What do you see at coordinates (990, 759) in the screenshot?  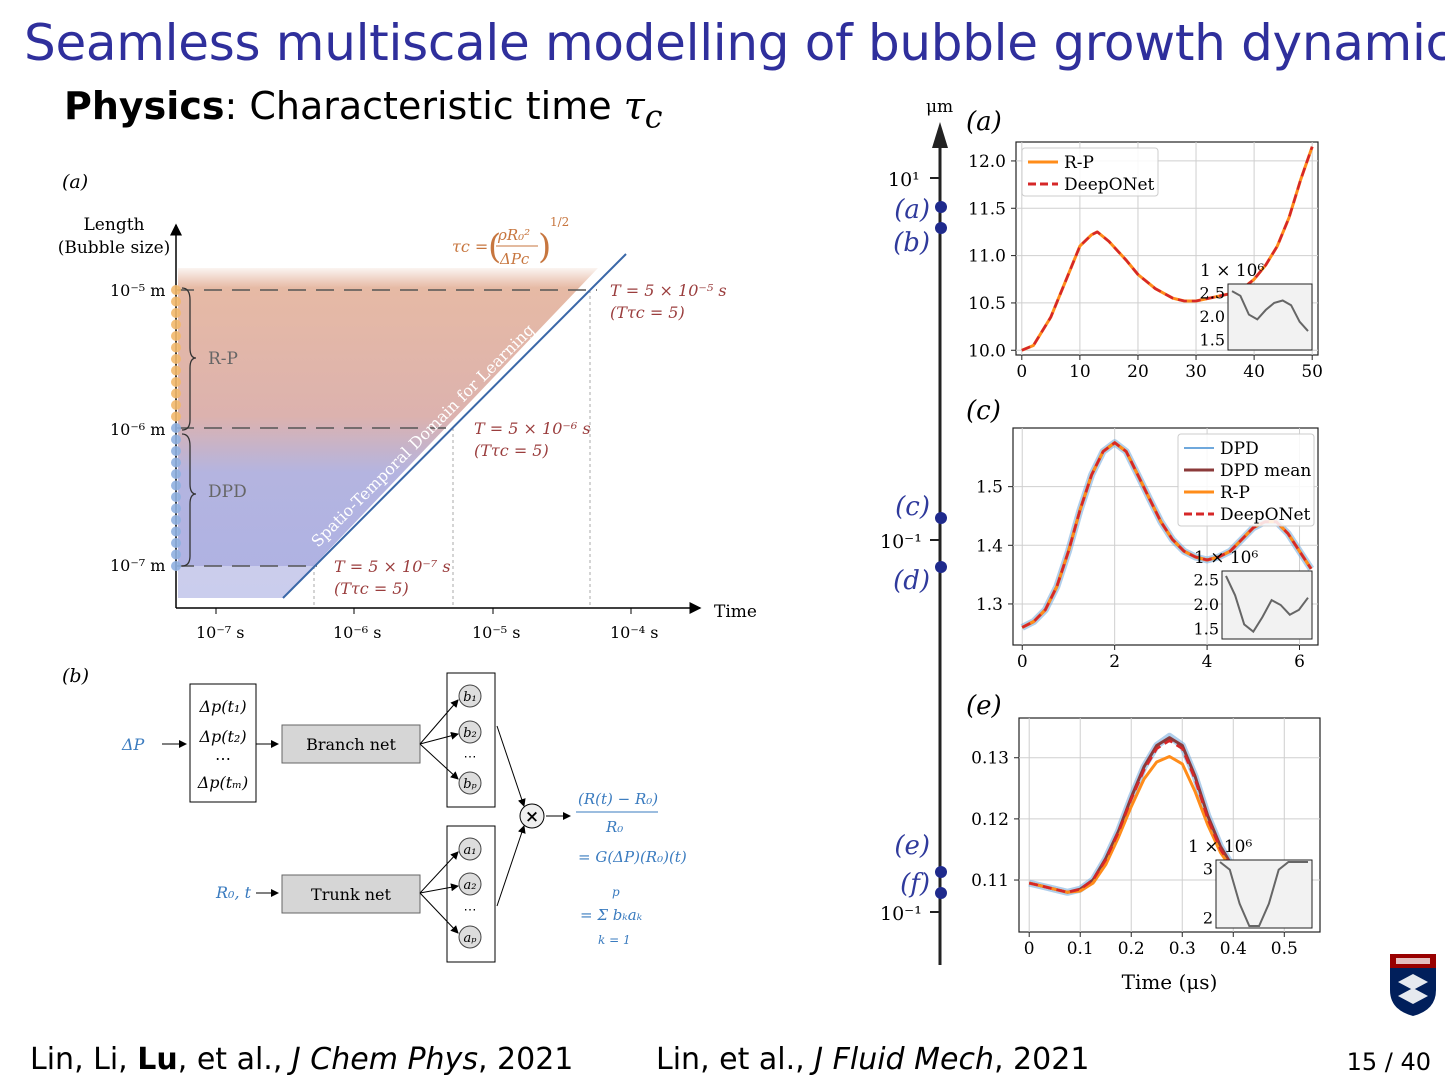 I see `y-tick-label: 0.13` at bounding box center [990, 759].